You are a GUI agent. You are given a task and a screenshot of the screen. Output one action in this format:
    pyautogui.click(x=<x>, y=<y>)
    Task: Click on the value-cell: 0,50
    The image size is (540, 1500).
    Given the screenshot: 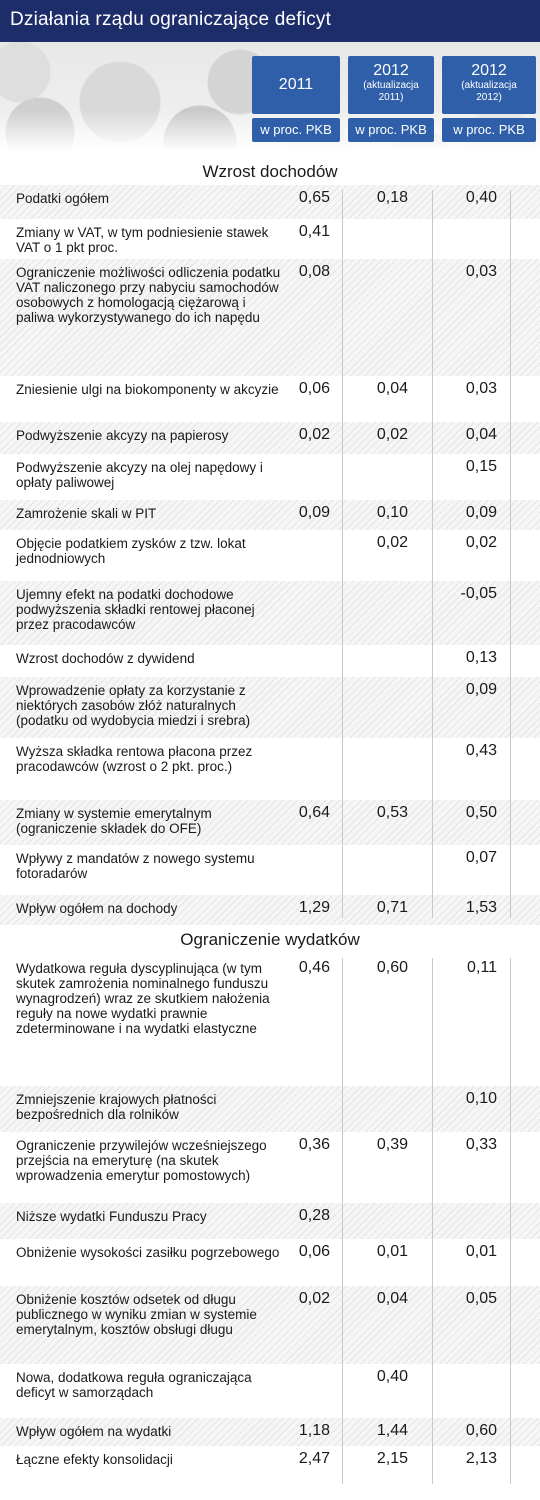 What is the action you would take?
    pyautogui.click(x=481, y=812)
    